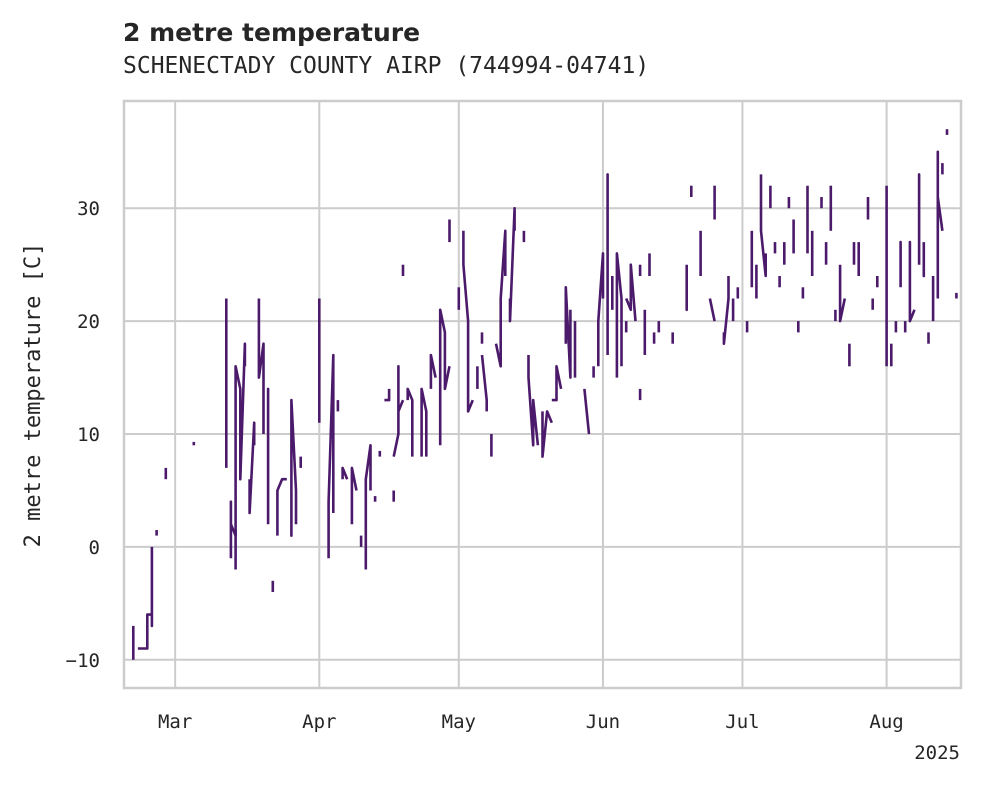 Image resolution: width=981 pixels, height=785 pixels. What do you see at coordinates (937, 753) in the screenshot?
I see `x-year-label: 2025` at bounding box center [937, 753].